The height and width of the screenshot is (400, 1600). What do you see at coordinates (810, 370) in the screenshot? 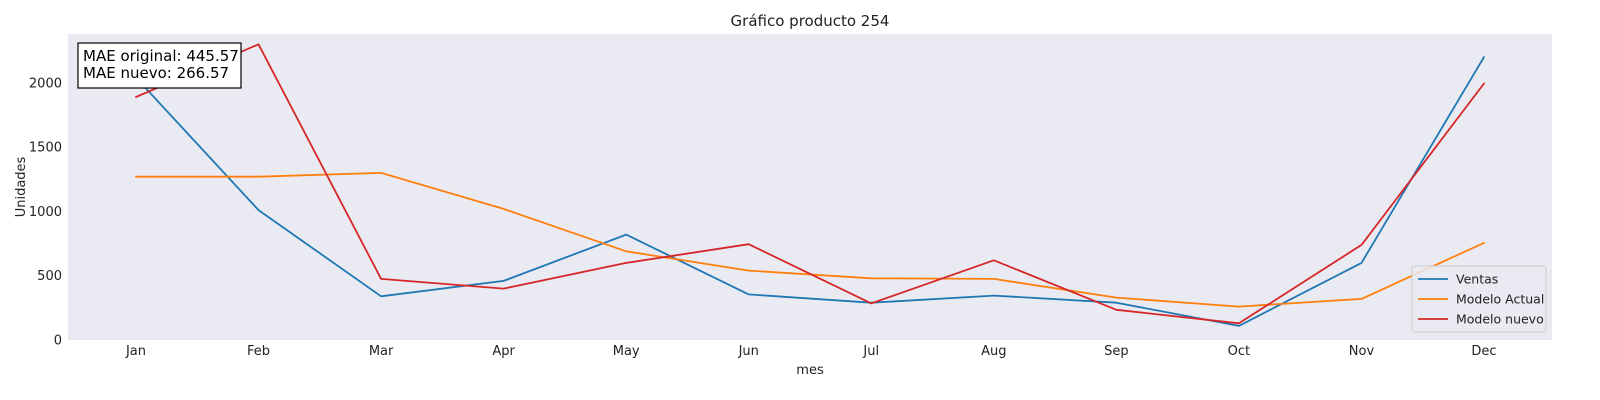
I see `x-axis-label: mes` at bounding box center [810, 370].